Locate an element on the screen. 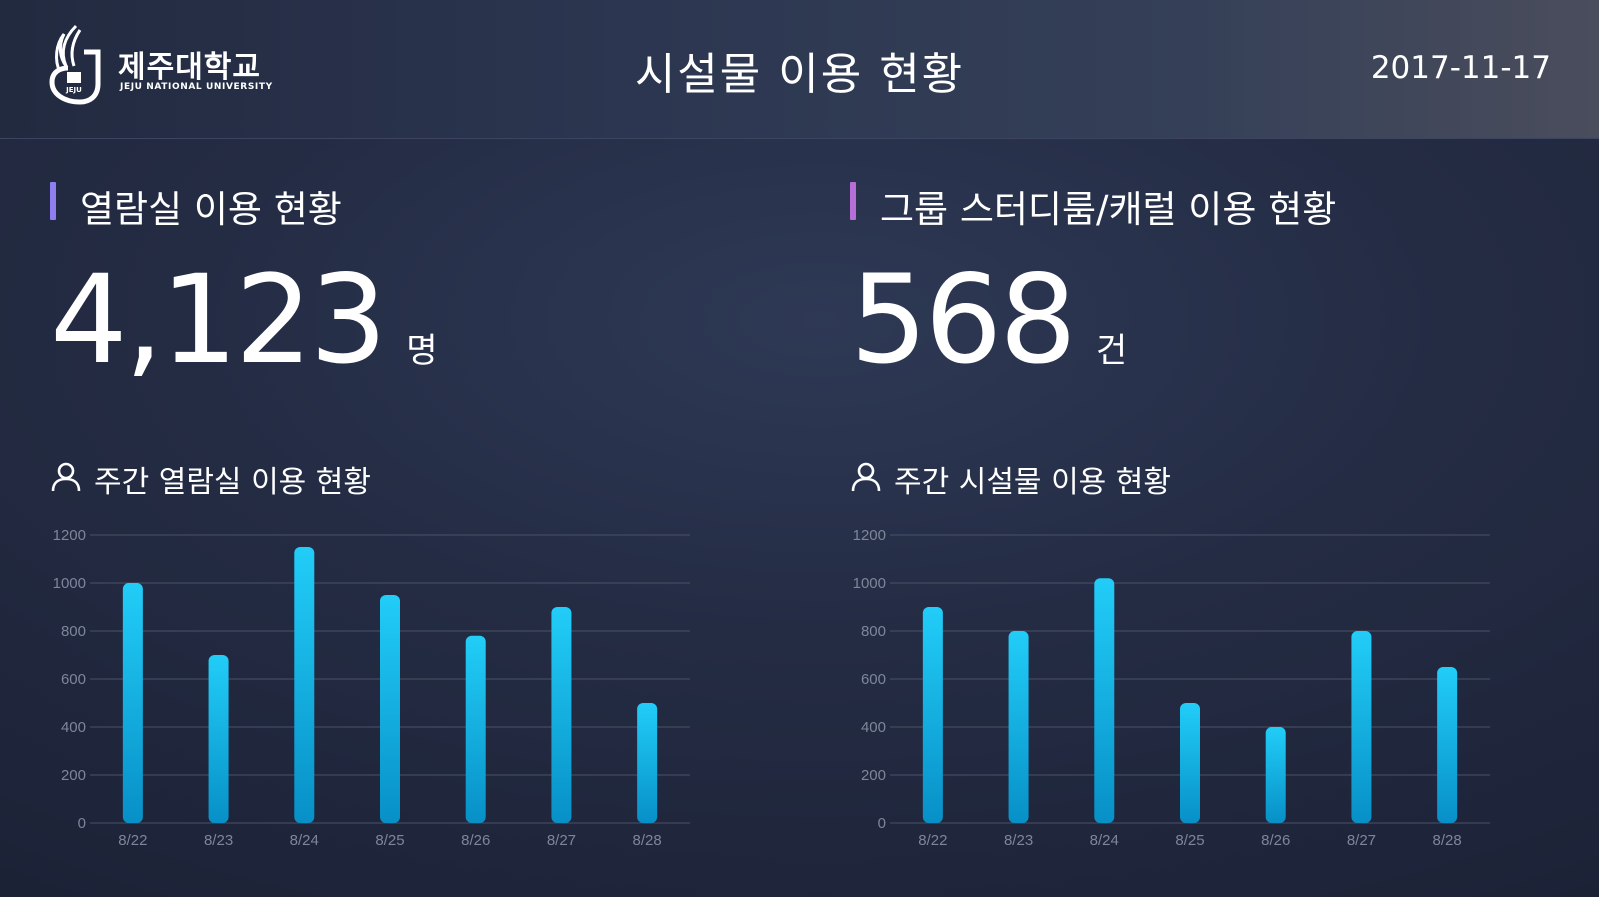 The width and height of the screenshot is (1599, 897). total-value: 4,123 is located at coordinates (218, 320).